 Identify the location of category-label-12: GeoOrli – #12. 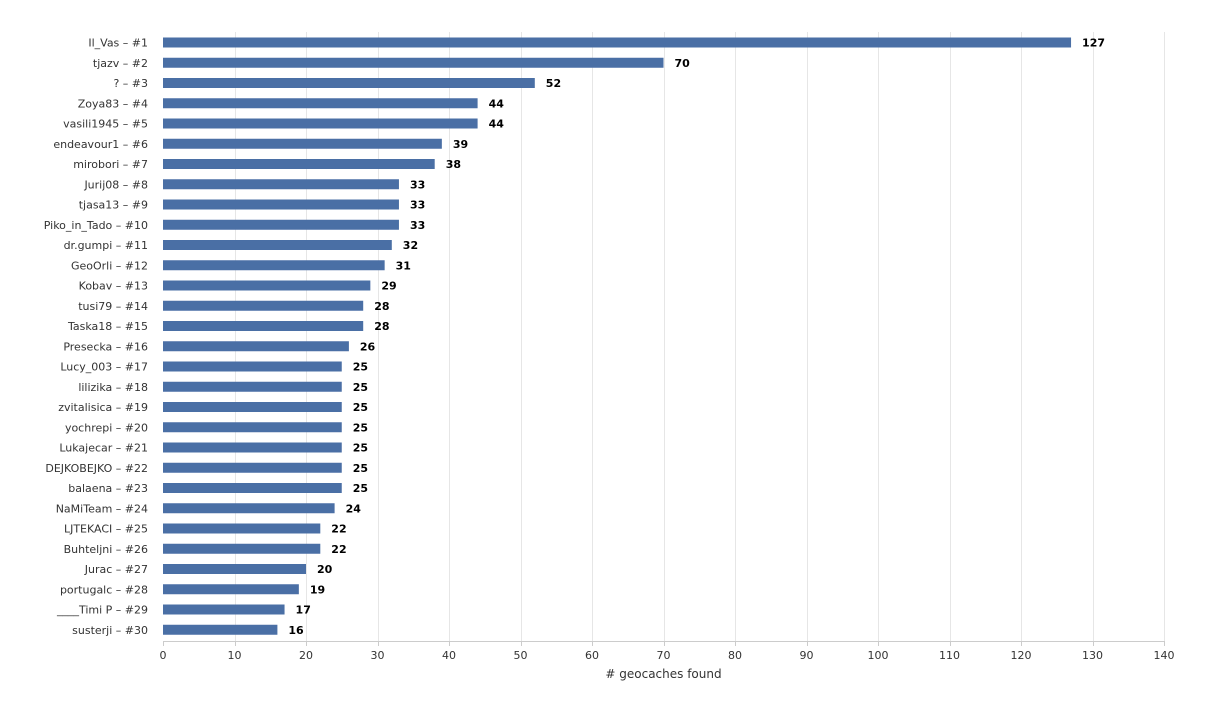
(109, 265).